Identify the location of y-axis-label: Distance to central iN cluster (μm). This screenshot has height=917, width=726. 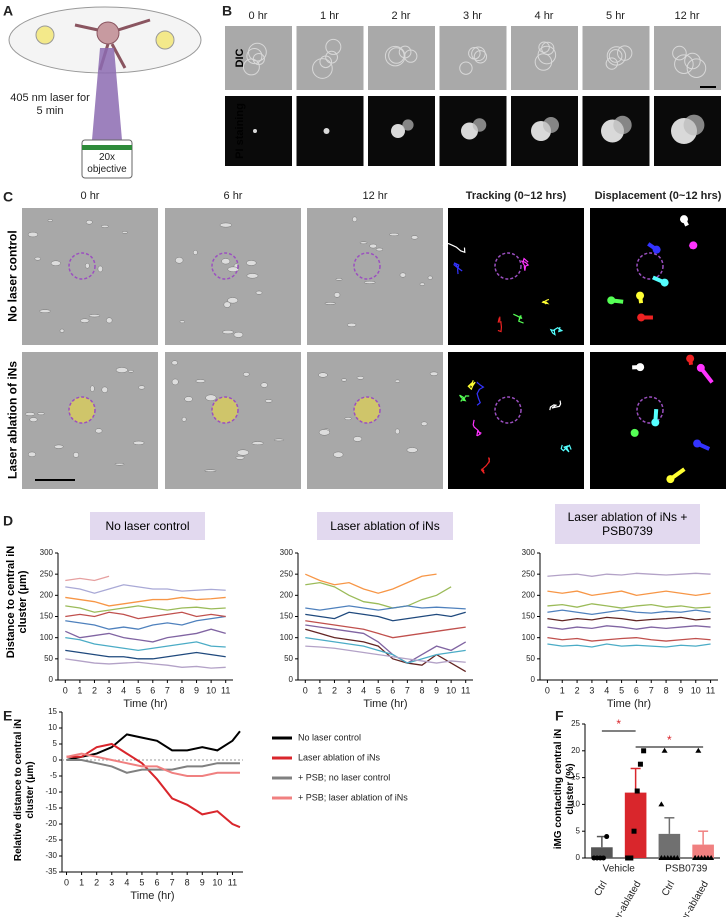
(17, 602).